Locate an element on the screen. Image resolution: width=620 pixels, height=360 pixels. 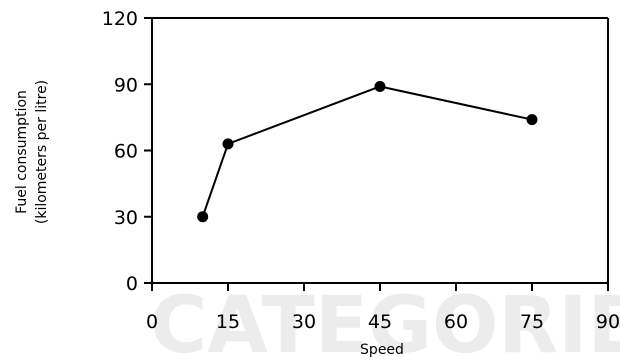
x-tick-label: 30 is located at coordinates (304, 322).